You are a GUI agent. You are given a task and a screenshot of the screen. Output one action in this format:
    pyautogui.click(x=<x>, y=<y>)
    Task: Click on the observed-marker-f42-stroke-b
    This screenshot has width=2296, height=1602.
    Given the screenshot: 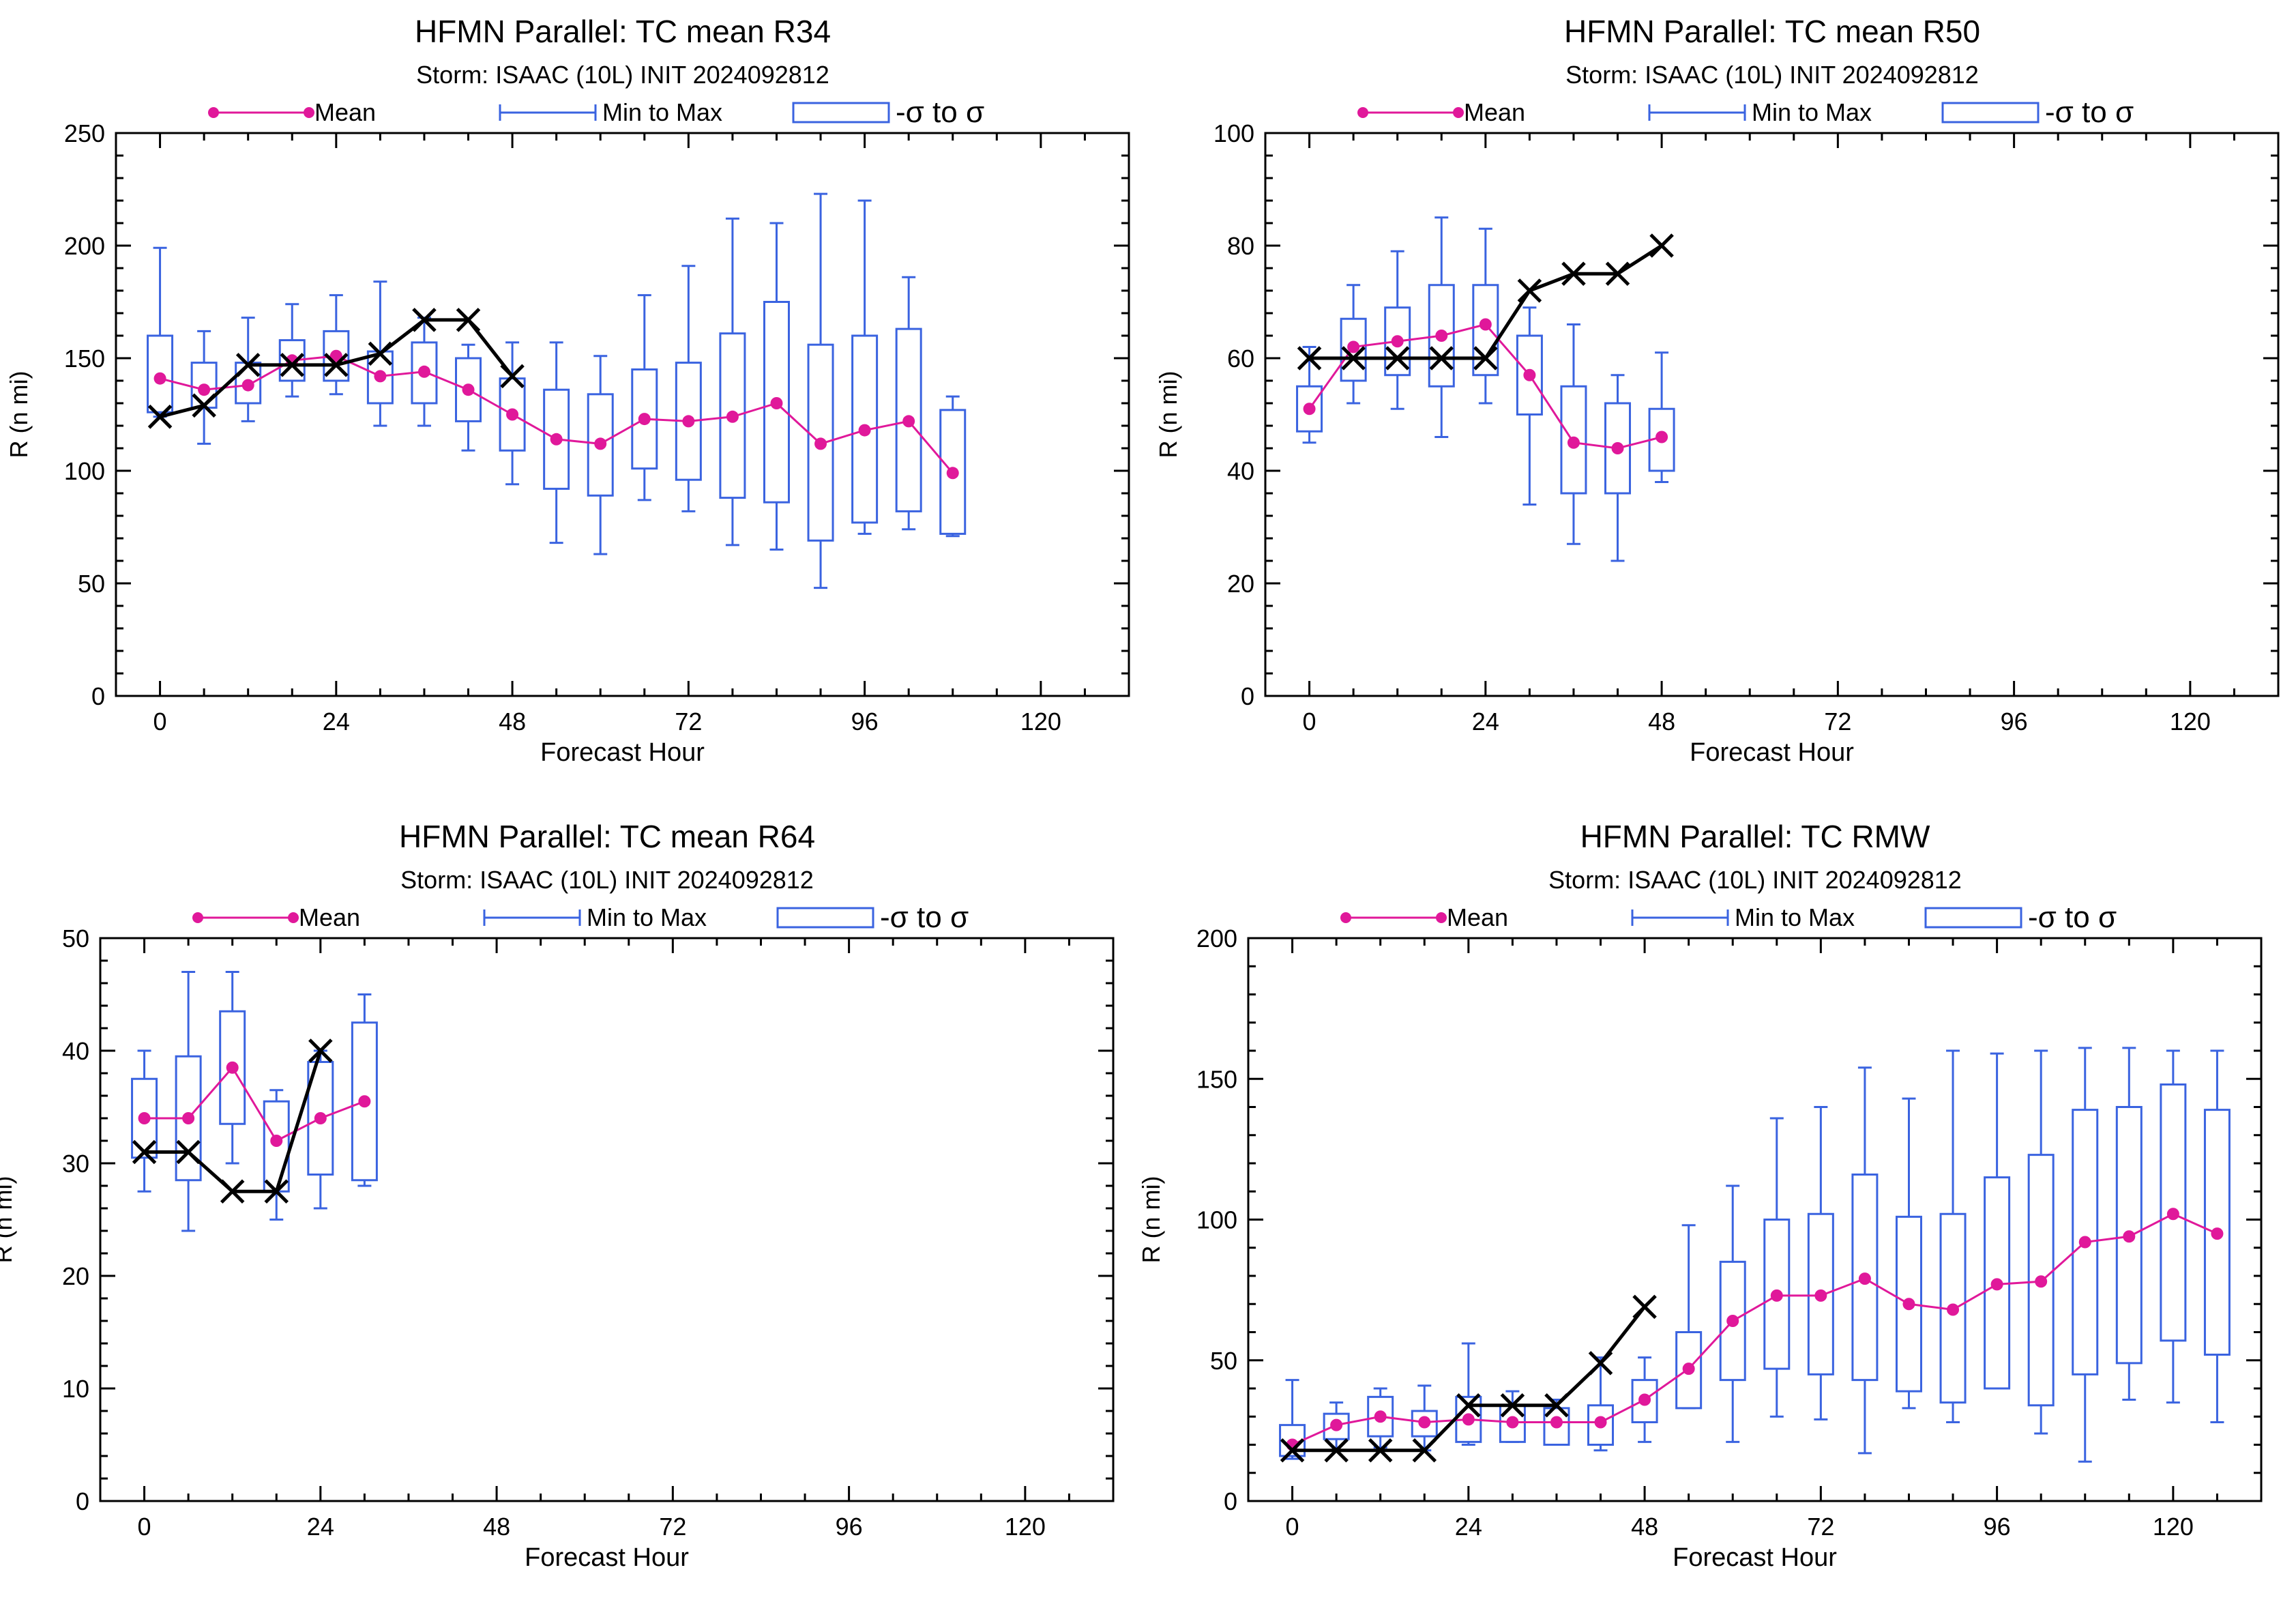 What is the action you would take?
    pyautogui.click(x=1618, y=274)
    